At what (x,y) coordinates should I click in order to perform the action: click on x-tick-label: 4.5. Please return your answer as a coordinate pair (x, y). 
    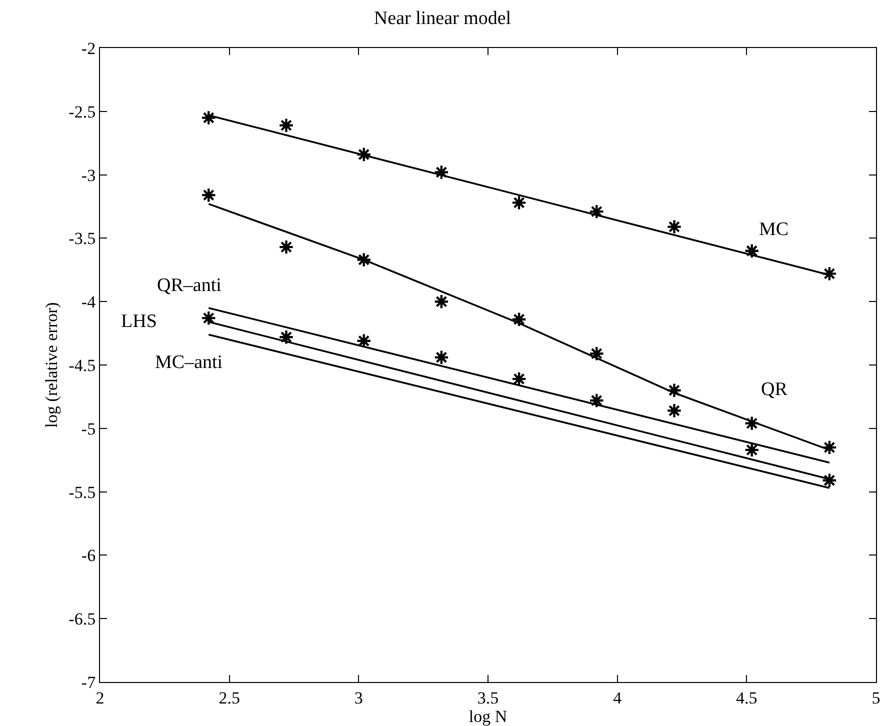
    Looking at the image, I should click on (747, 698).